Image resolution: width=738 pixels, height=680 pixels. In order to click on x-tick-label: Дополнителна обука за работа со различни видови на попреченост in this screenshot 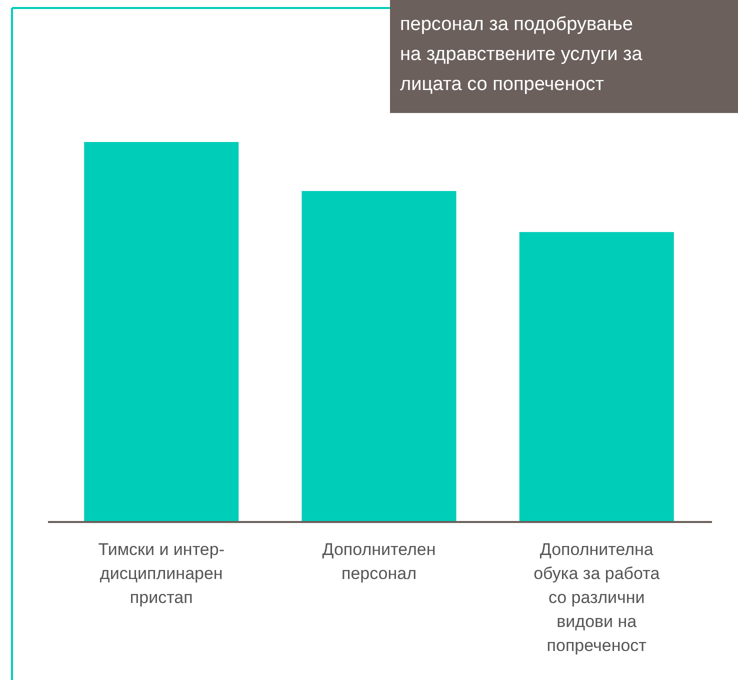, I will do `click(597, 597)`.